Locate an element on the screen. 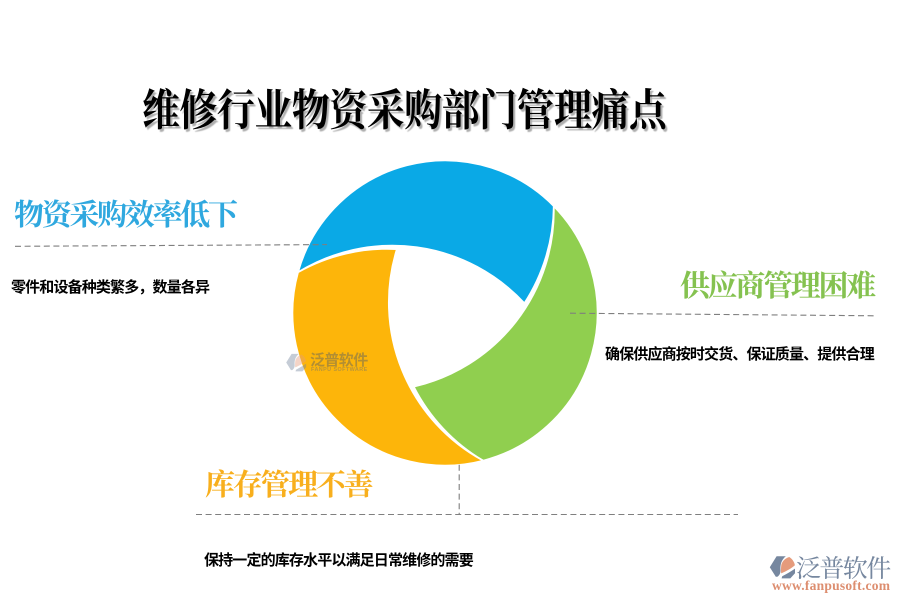  desc-inventory-management: 保持一定的库存水平以满足日常维修的需要 is located at coordinates (339, 559).